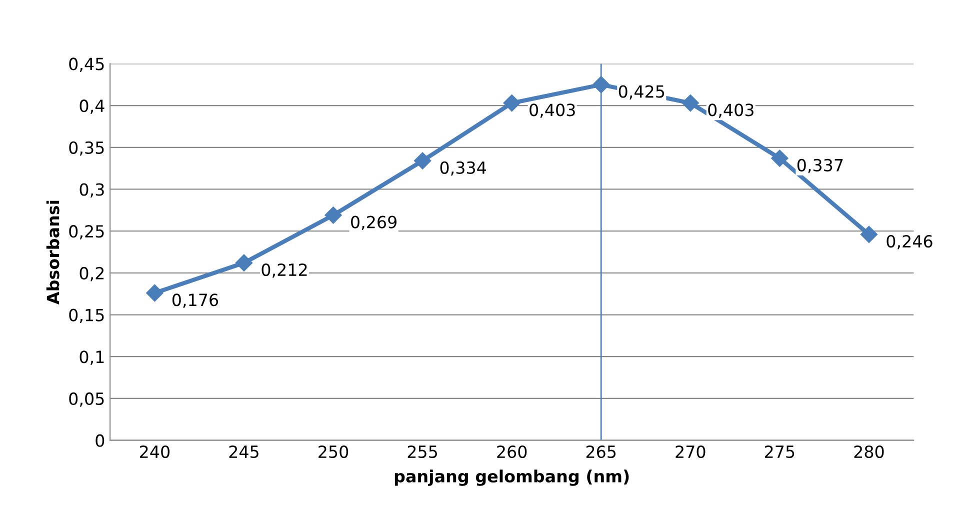 The width and height of the screenshot is (974, 518). What do you see at coordinates (86, 65) in the screenshot?
I see `y-tick-label: 0,45` at bounding box center [86, 65].